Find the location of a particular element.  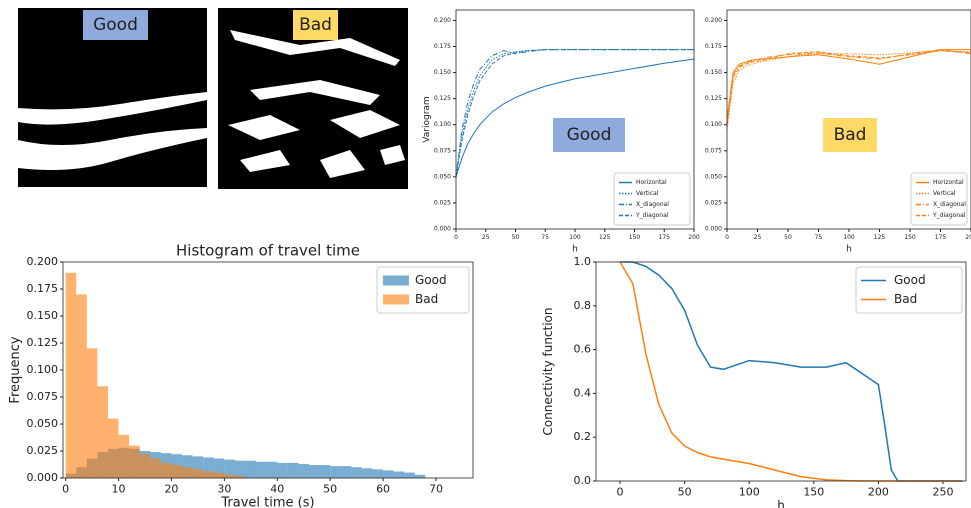

x-tick-label: 30 is located at coordinates (224, 489).